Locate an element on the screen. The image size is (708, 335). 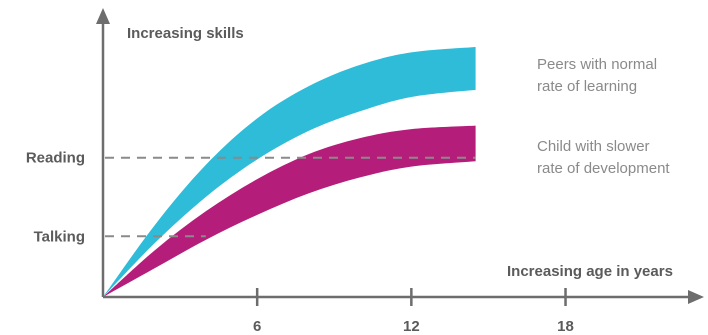
y-axis-label: Increasing skills is located at coordinates (185, 33).